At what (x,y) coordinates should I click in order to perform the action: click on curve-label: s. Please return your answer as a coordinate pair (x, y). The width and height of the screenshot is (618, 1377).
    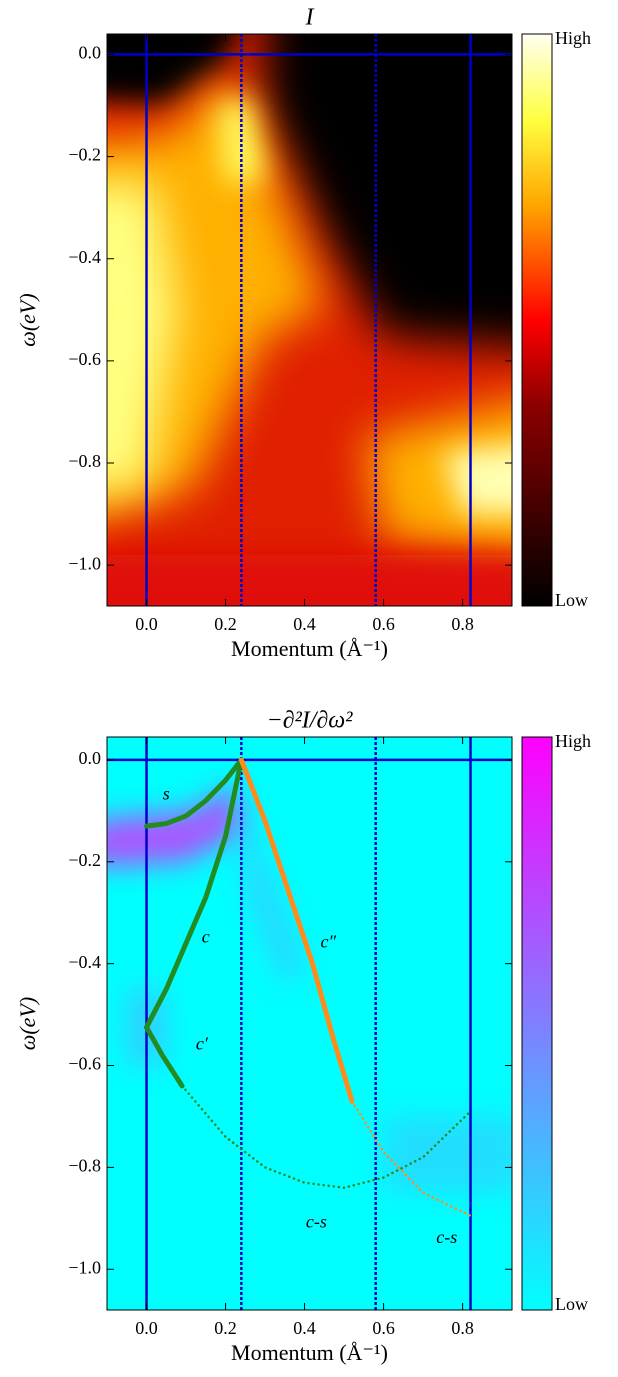
    Looking at the image, I should click on (166, 794).